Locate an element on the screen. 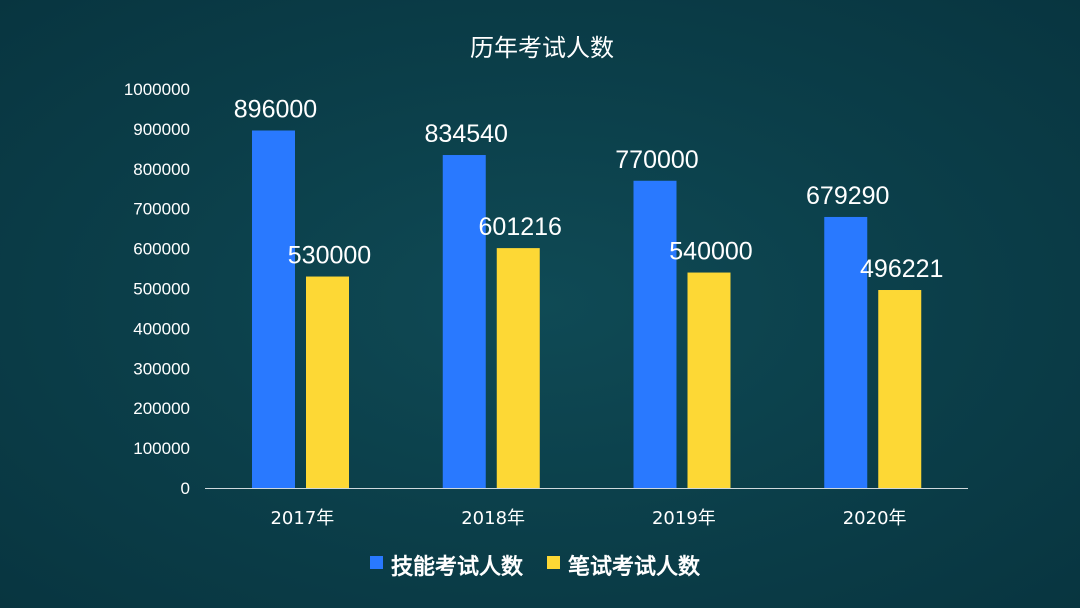  y-tick-label: 700000 is located at coordinates (161, 209).